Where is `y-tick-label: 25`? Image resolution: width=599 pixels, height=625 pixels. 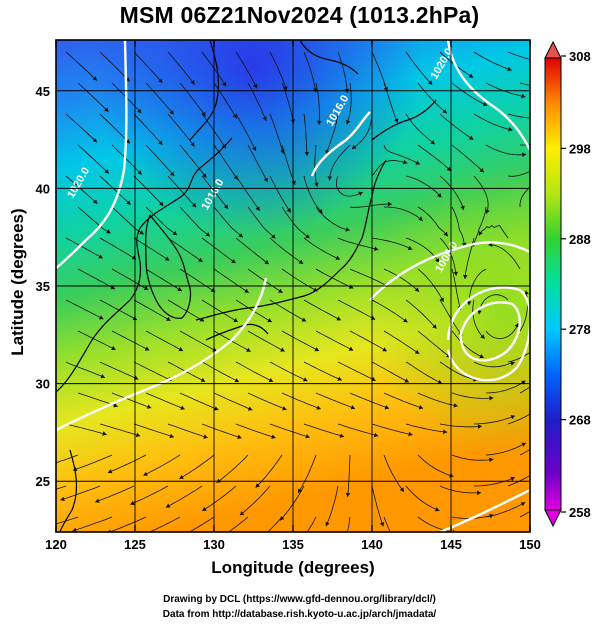 y-tick-label: 25 is located at coordinates (43, 481).